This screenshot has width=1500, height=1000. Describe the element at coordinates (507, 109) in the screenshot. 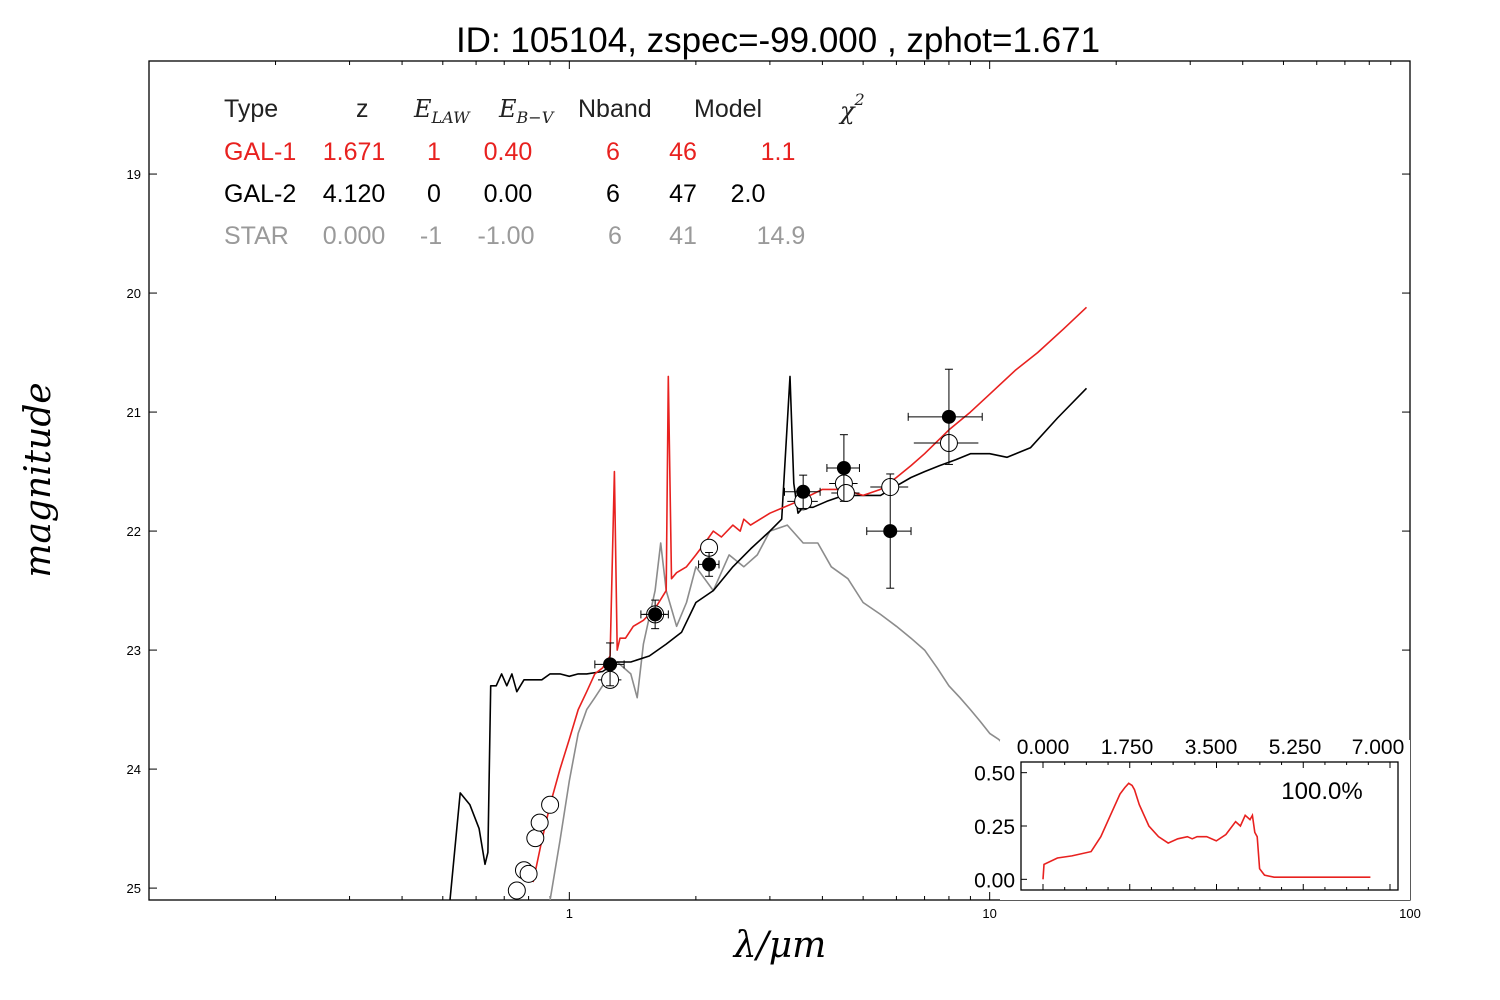

I see `legend-header-ebv-main: E` at that location.